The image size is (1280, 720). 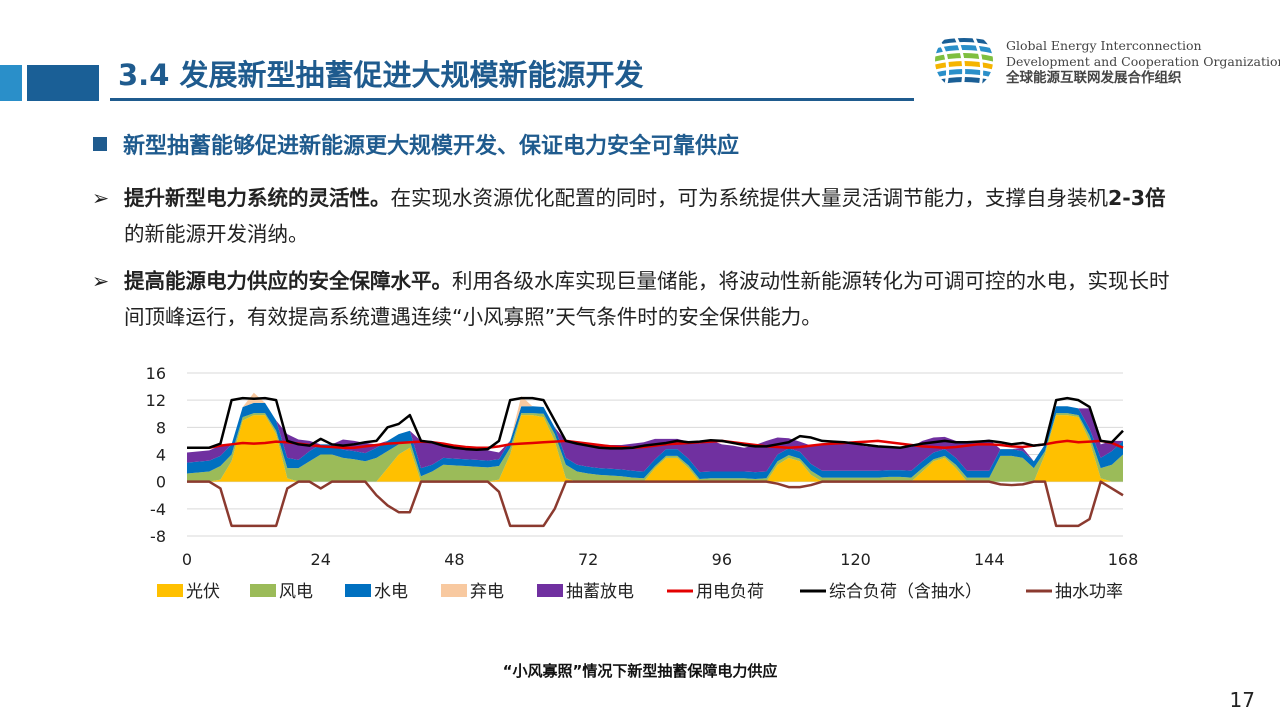 What do you see at coordinates (1089, 592) in the screenshot?
I see `legend-label: 抽水功率` at bounding box center [1089, 592].